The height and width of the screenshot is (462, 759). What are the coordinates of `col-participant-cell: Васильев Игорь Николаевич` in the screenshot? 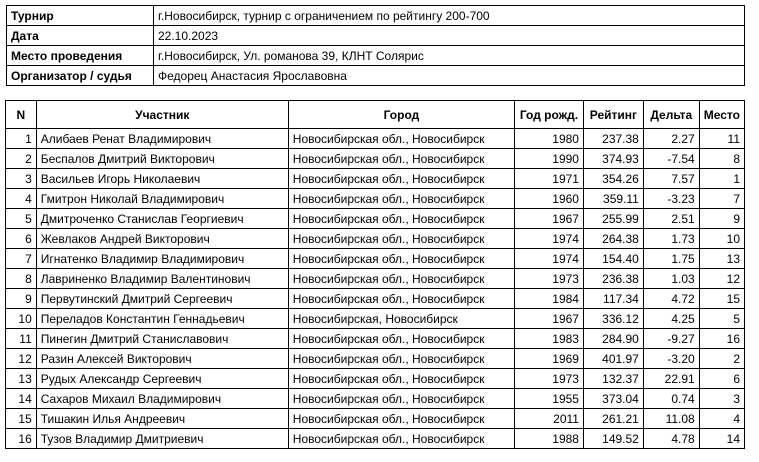 It's located at (162, 178).